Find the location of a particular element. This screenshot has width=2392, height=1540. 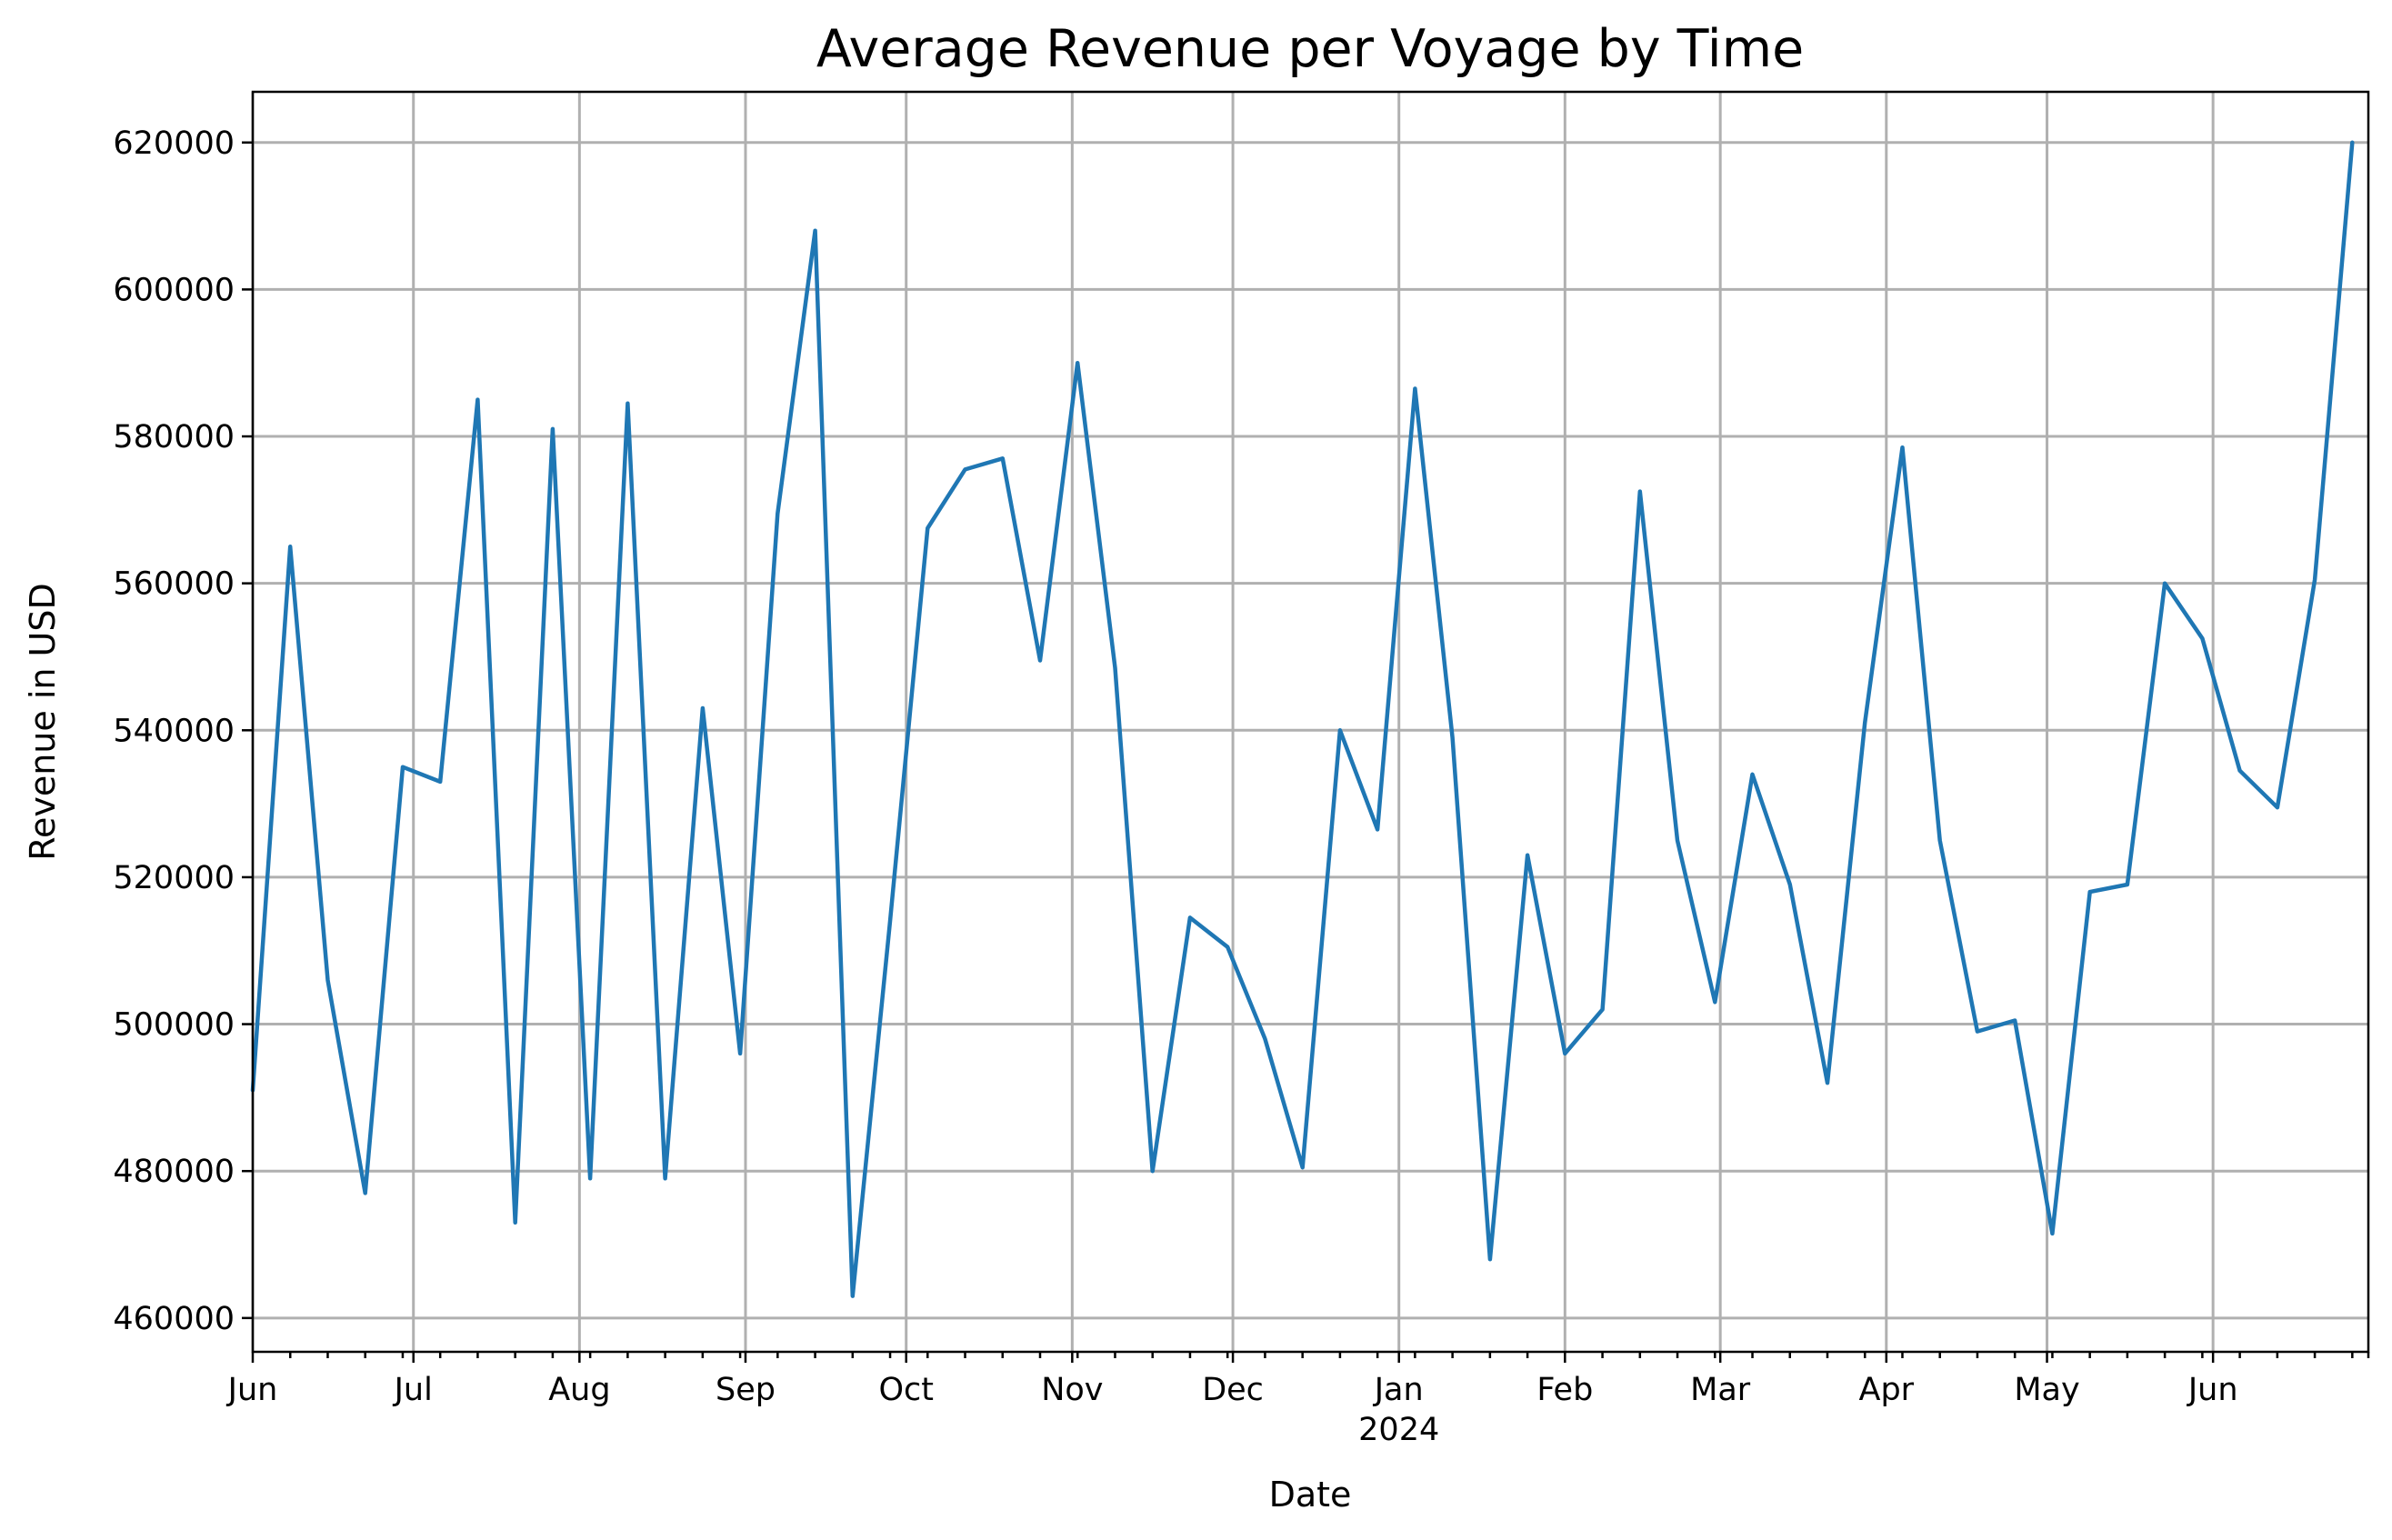

y-tick-label: 620000 is located at coordinates (174, 144).